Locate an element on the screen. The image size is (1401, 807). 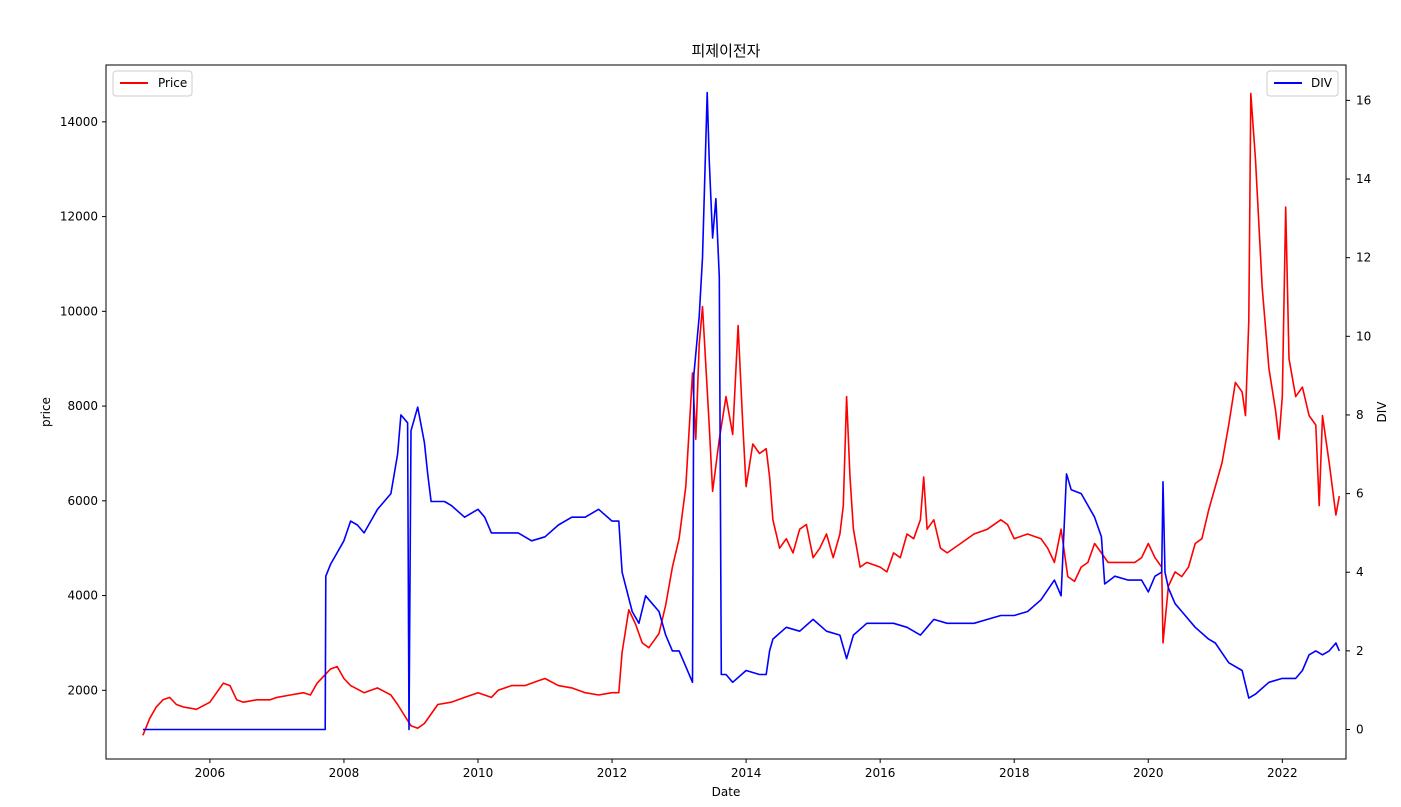
legend-div: DIV is located at coordinates (1302, 83).